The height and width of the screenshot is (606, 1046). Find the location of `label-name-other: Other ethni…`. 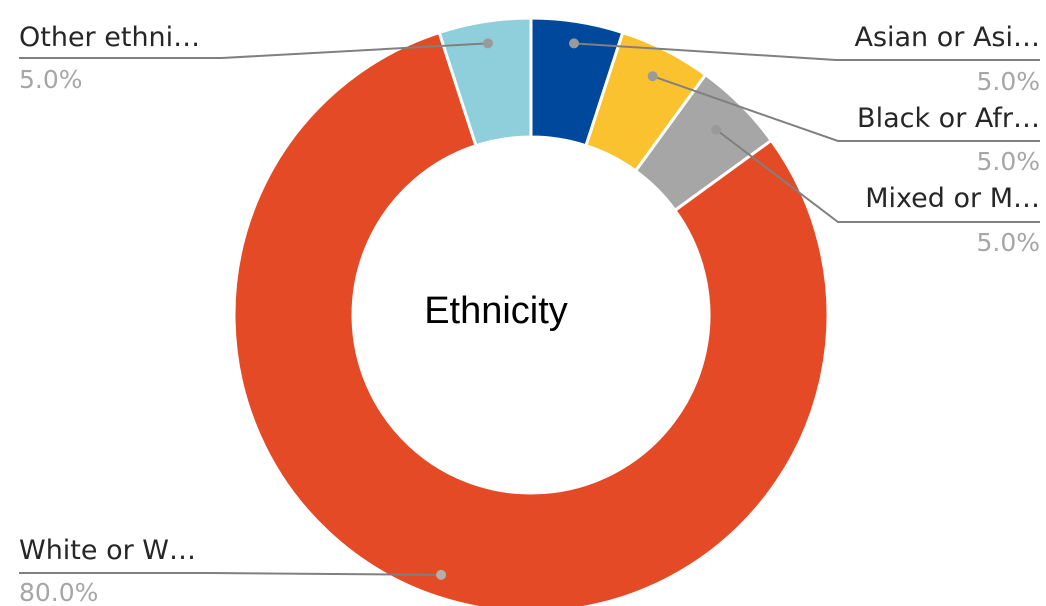

label-name-other: Other ethni… is located at coordinates (109, 37).